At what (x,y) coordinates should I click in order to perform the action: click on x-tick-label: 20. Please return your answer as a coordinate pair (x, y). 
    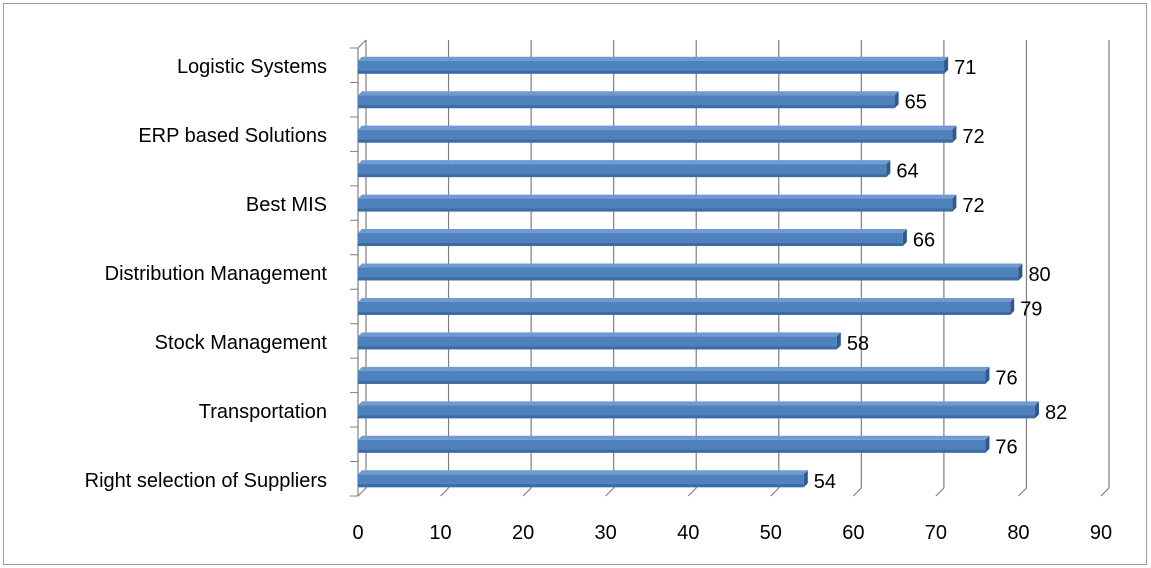
    Looking at the image, I should click on (523, 533).